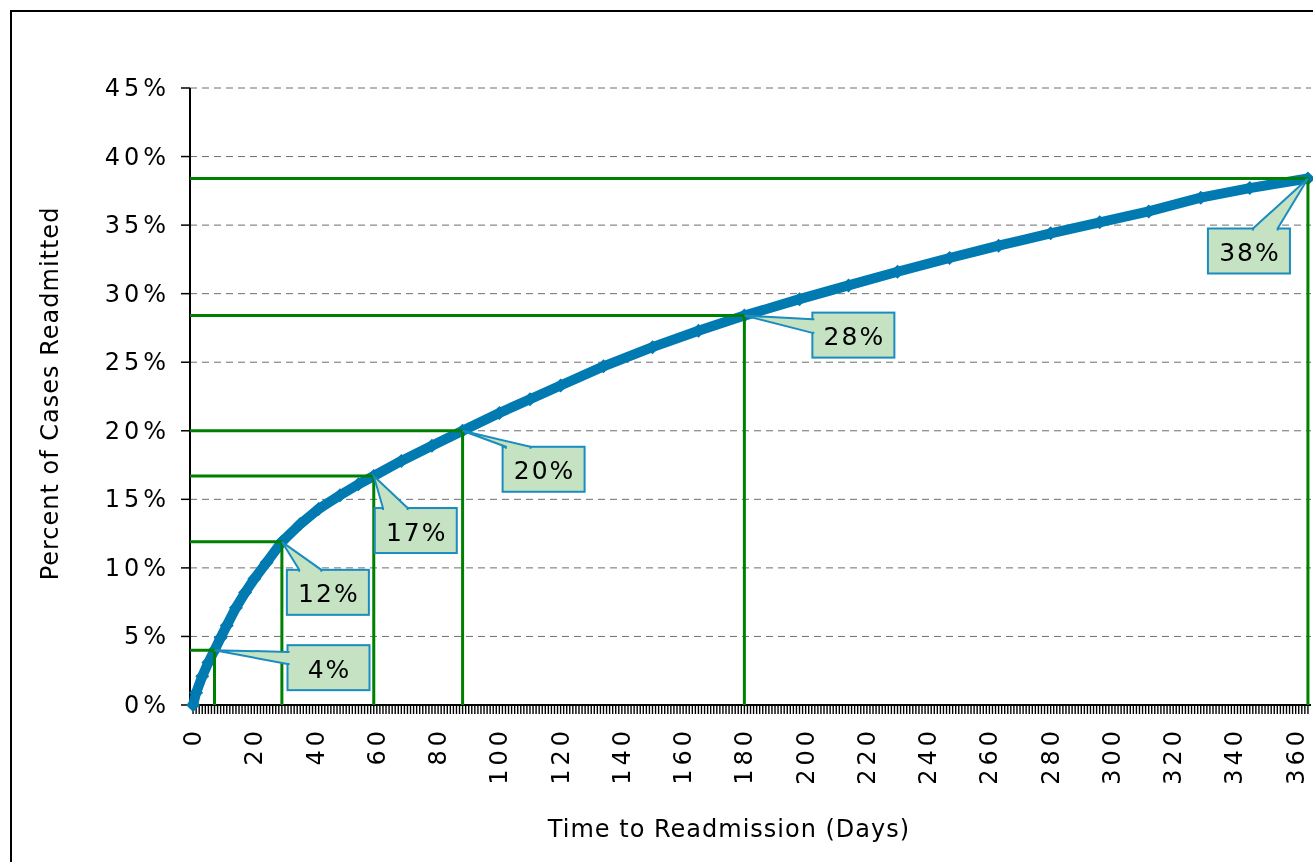 The height and width of the screenshot is (862, 1313). Describe the element at coordinates (137, 430) in the screenshot. I see `y-tick-label: 20%` at that location.